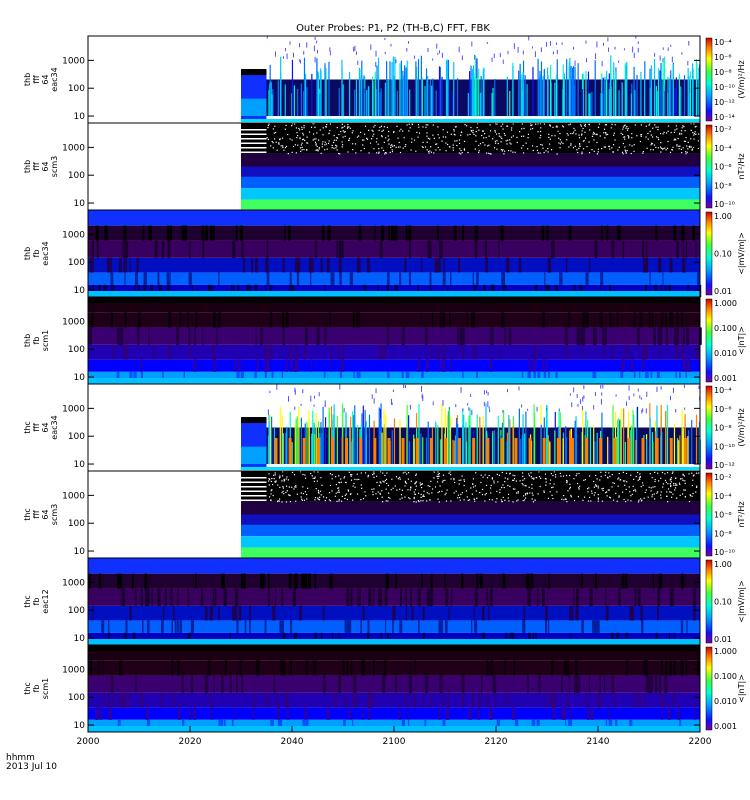  I want to click on panel-label-line: fff, so click(36, 427).